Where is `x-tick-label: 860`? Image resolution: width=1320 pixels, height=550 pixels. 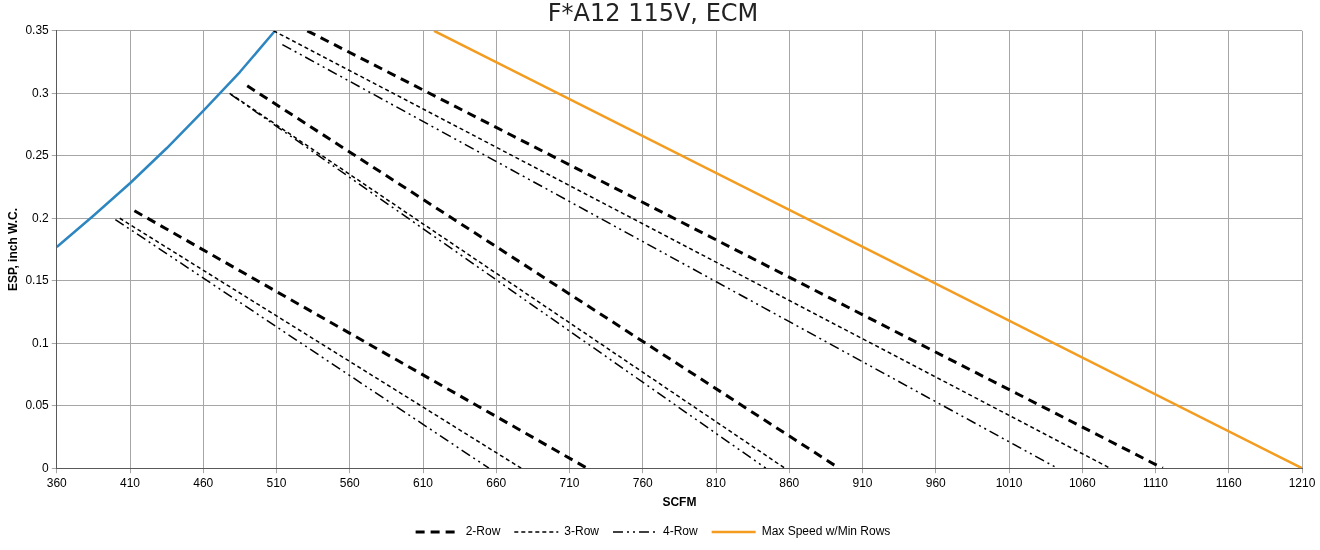
x-tick-label: 860 is located at coordinates (789, 482).